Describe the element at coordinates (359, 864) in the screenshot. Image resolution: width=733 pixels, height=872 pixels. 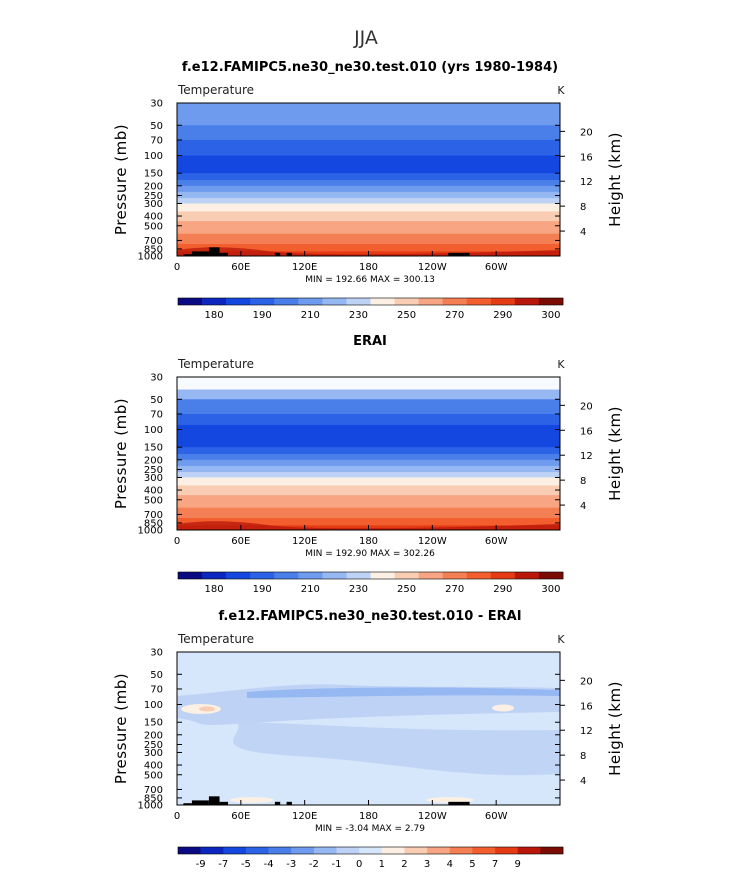
I see `colorbar-label: 0` at that location.